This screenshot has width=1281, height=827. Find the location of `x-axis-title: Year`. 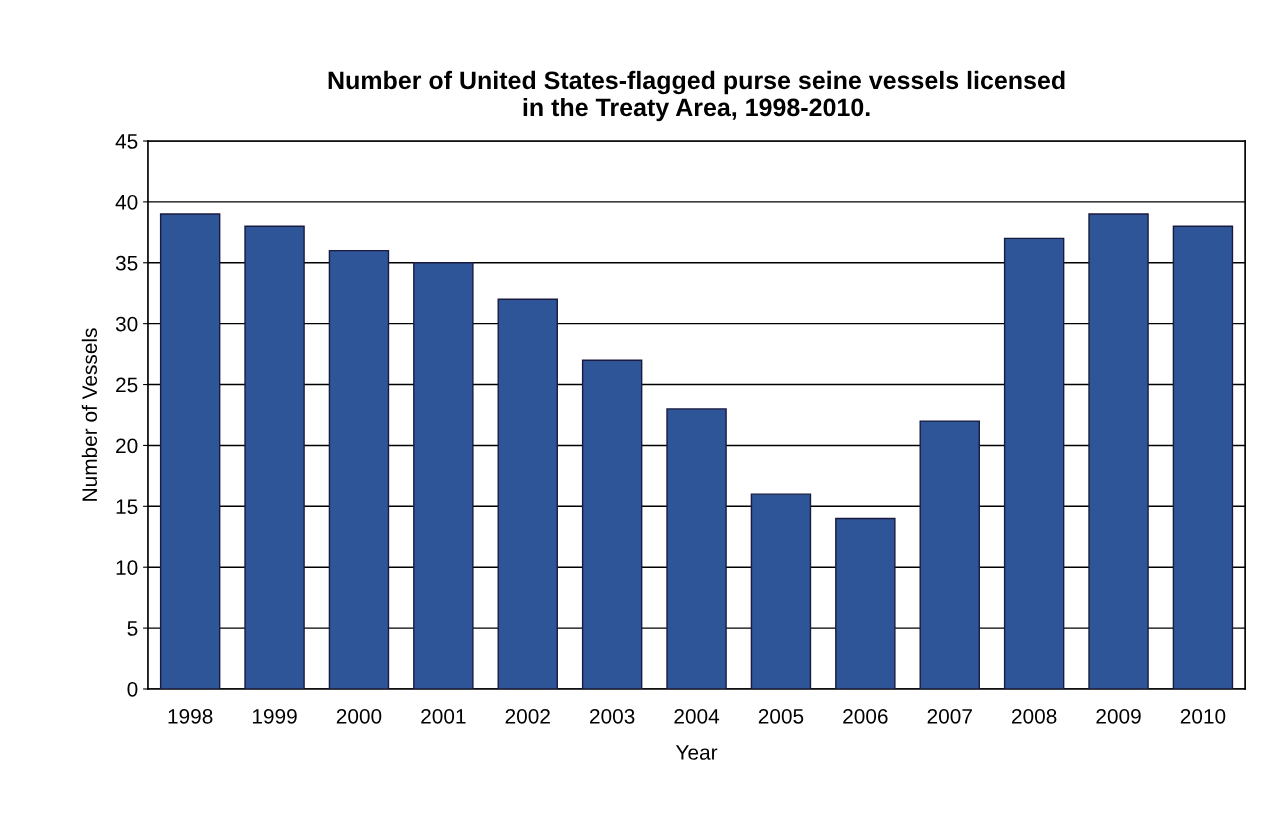

x-axis-title: Year is located at coordinates (696, 752).